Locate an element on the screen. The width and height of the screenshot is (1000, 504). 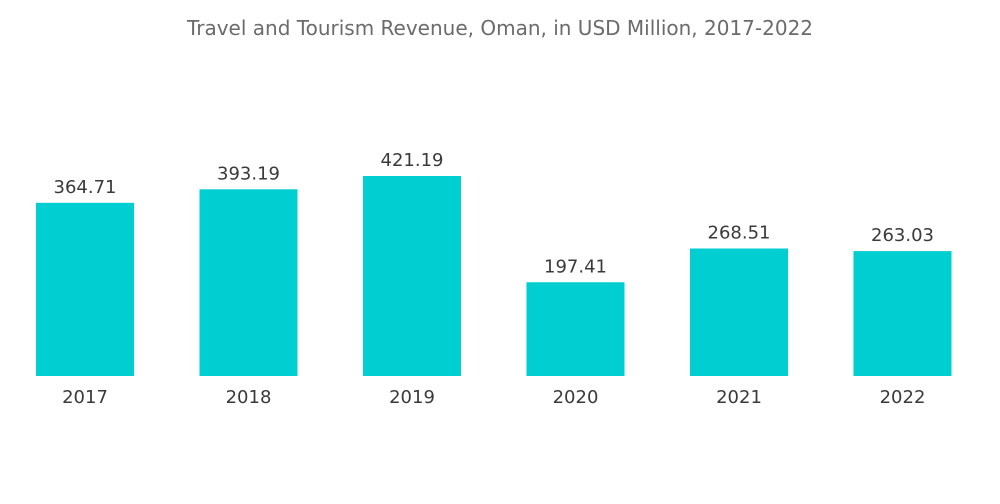
x-tick-label-2017: 2017 is located at coordinates (85, 397).